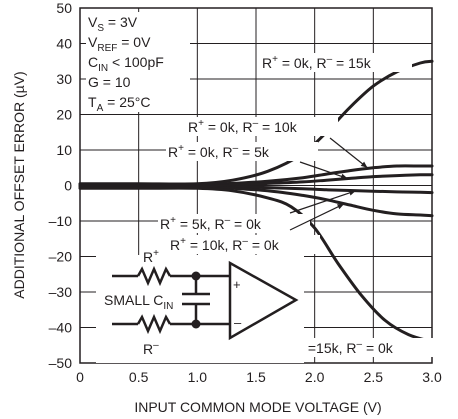 Image resolution: width=458 pixels, height=419 pixels. I want to click on y-tick-label: 50, so click(64, 8).